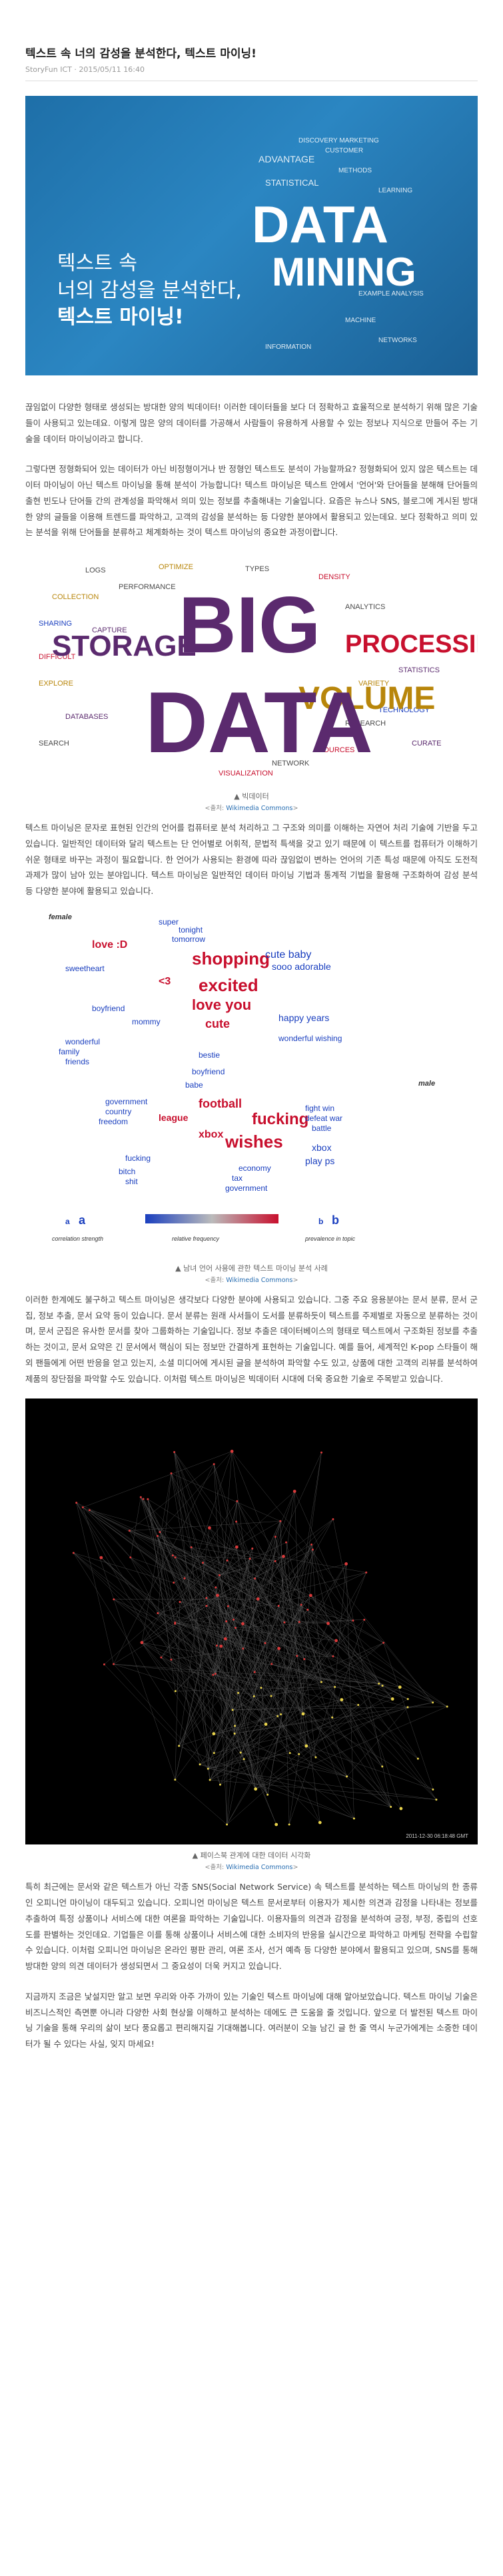 The image size is (503, 2576). What do you see at coordinates (249, 625) in the screenshot?
I see `svg-text: BIG` at bounding box center [249, 625].